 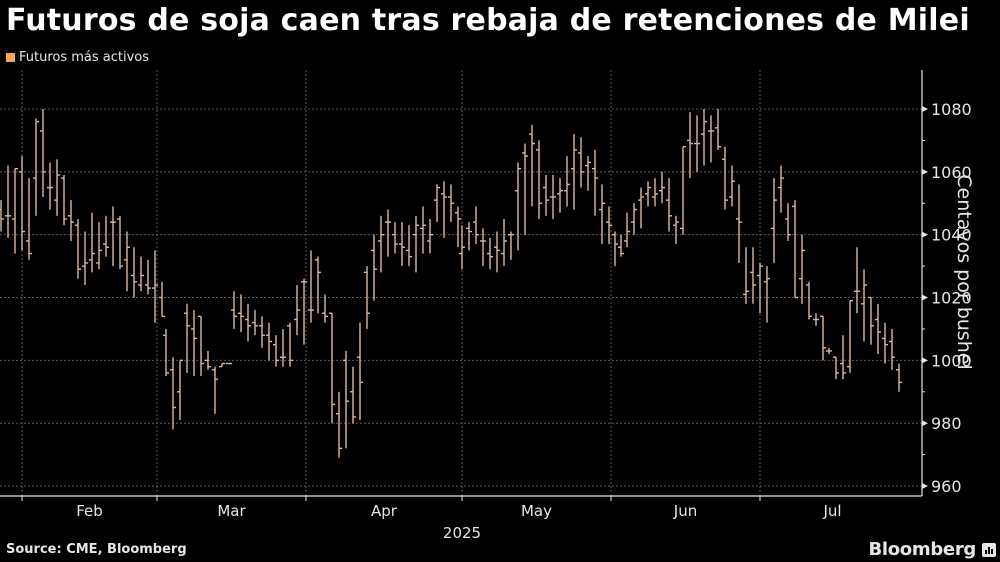 What do you see at coordinates (951, 298) in the screenshot?
I see `y-tick-label: 1020` at bounding box center [951, 298].